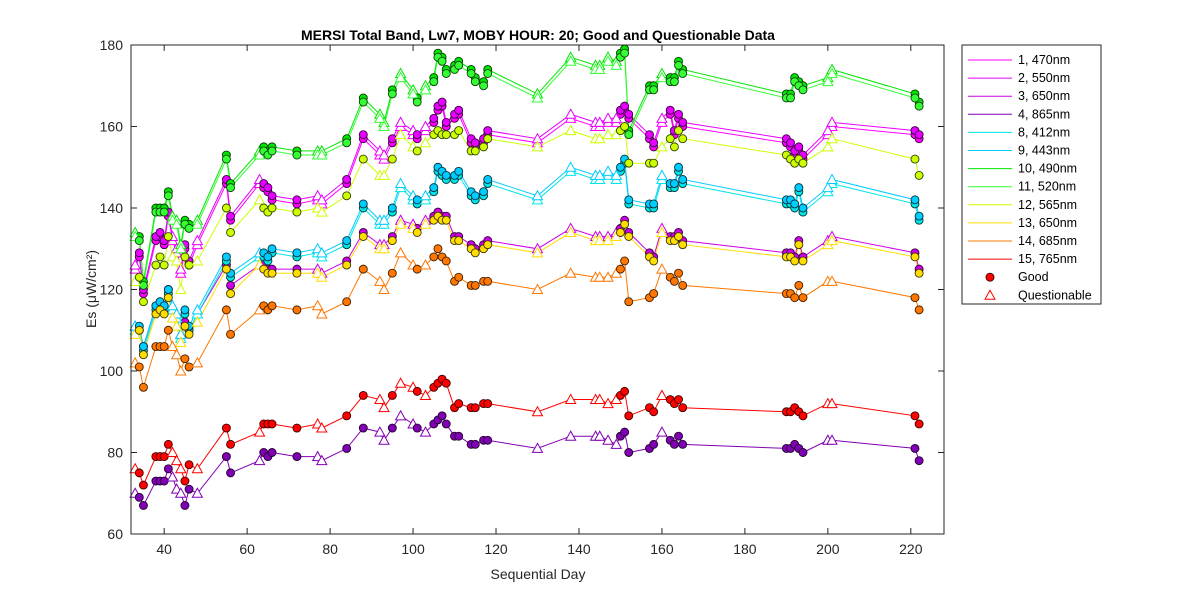 The height and width of the screenshot is (600, 1200). I want to click on y-tick-label: 60, so click(115, 534).